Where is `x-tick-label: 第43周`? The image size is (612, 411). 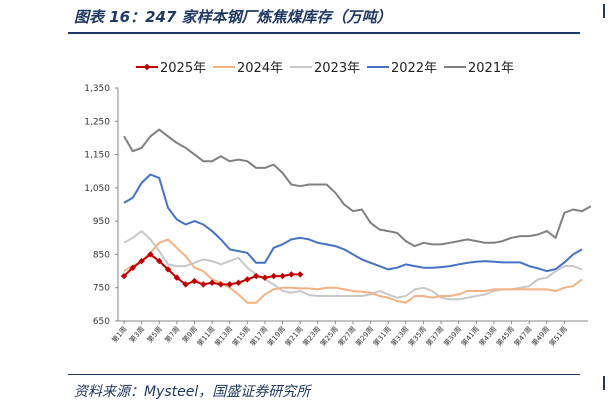
x-tick-label: 第43周 is located at coordinates (488, 336).